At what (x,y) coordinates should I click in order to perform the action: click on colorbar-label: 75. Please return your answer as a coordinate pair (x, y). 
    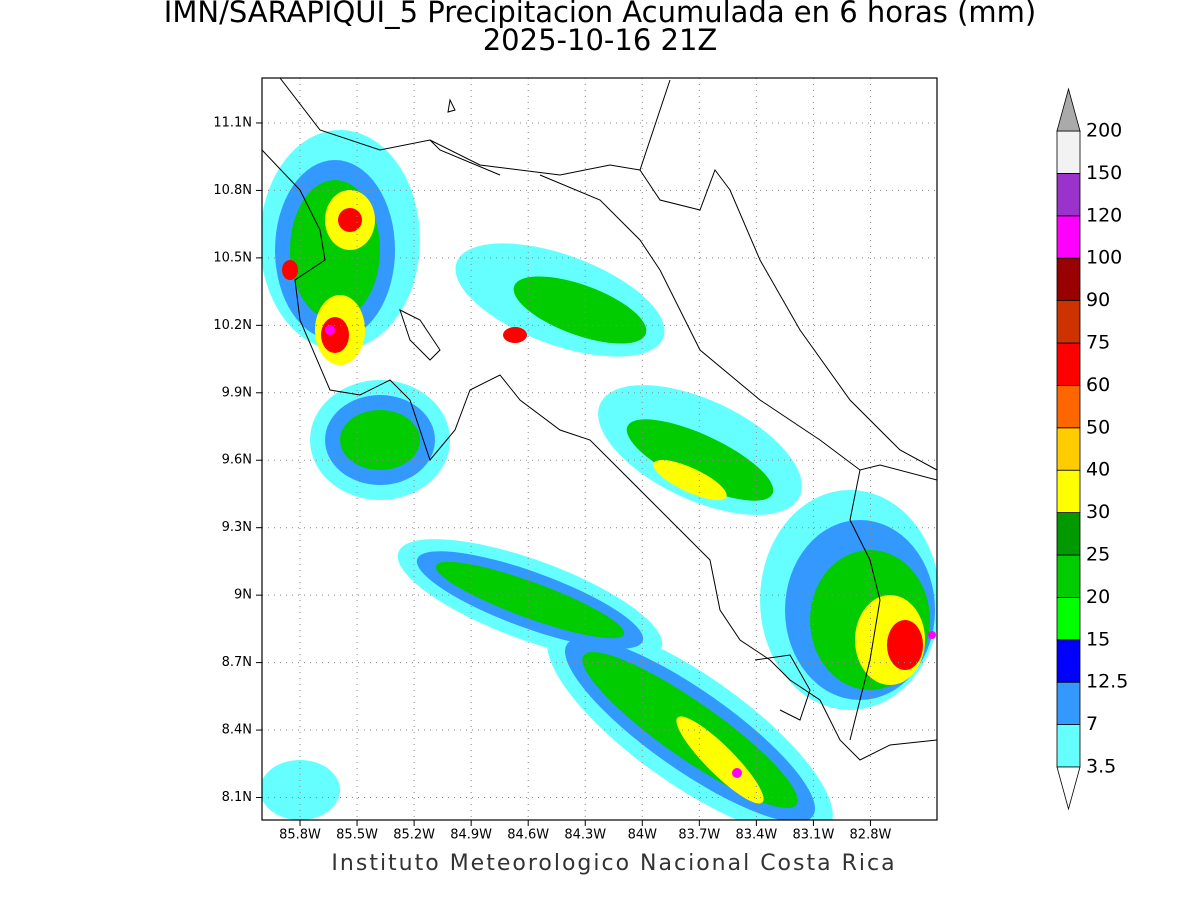
    Looking at the image, I should click on (1098, 343).